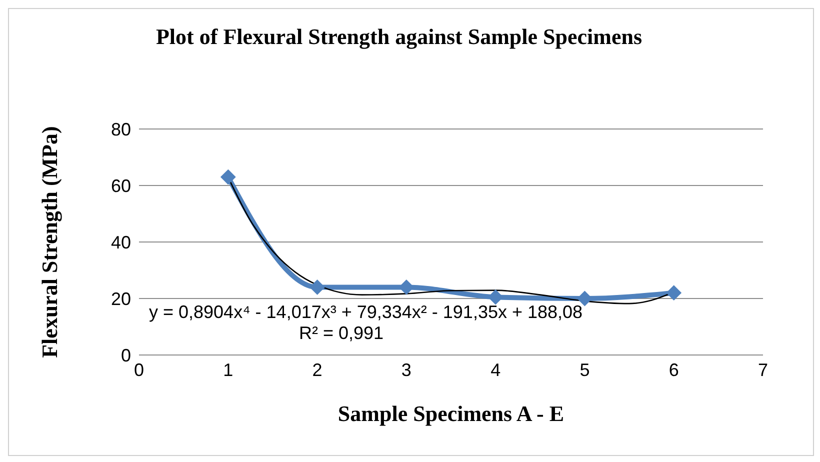  Describe the element at coordinates (139, 370) in the screenshot. I see `x-tick-label: 0` at that location.